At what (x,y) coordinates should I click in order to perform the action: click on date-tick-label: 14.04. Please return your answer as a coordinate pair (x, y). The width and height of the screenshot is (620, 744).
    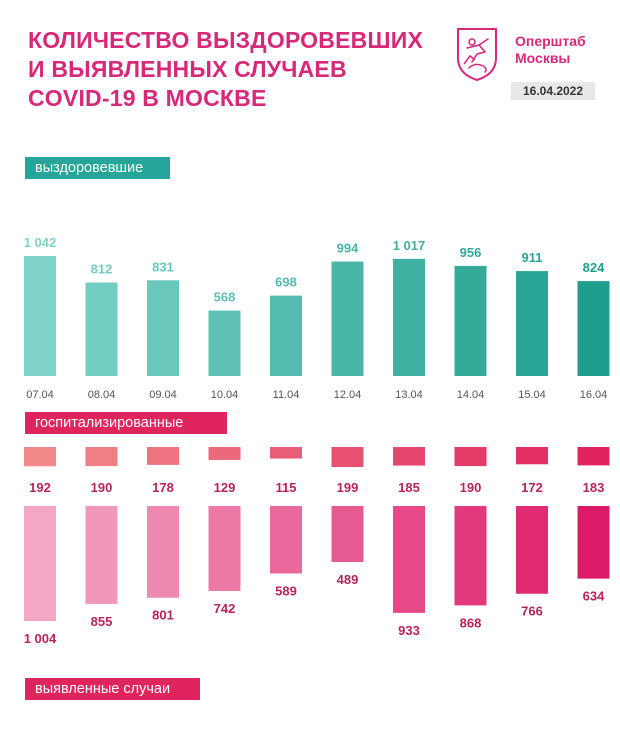
    Looking at the image, I should click on (471, 395).